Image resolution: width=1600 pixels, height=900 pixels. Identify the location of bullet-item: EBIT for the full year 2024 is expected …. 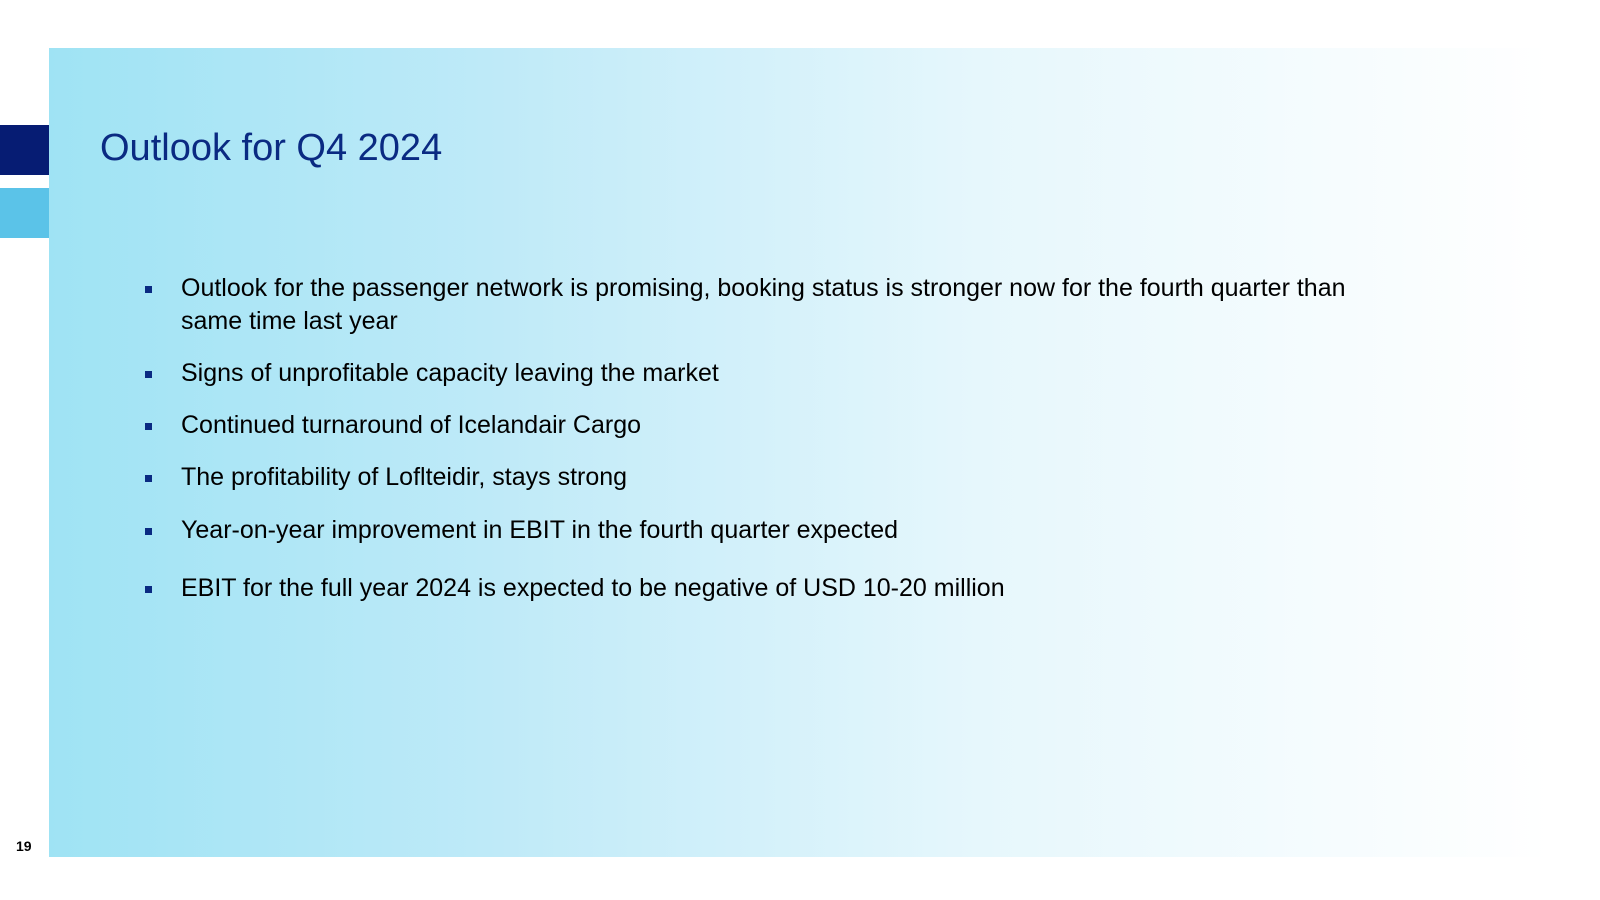
(771, 588).